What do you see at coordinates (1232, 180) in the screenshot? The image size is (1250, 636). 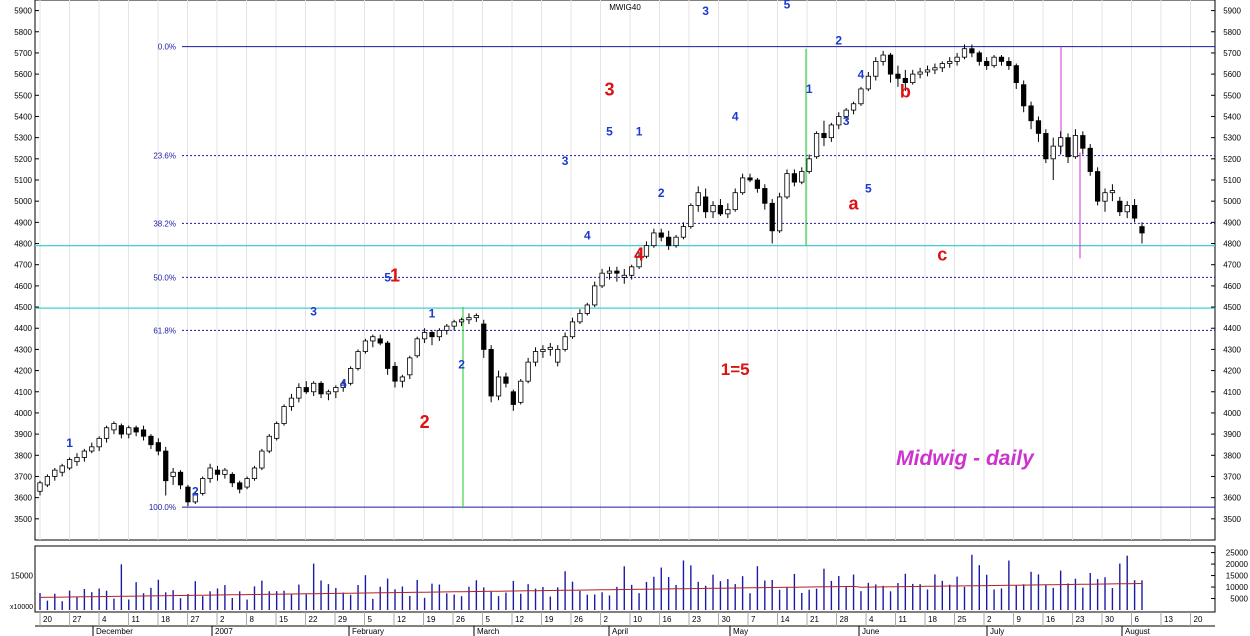 I see `ytick-label-right: 5100` at bounding box center [1232, 180].